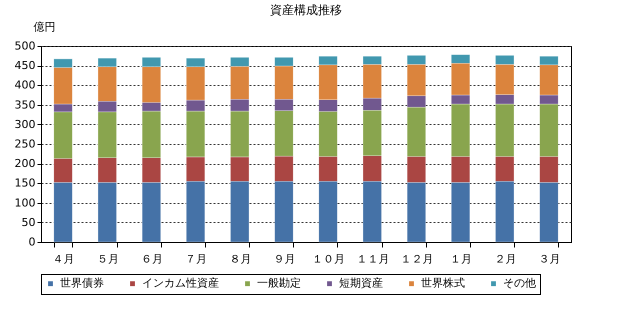 The image size is (619, 320). Describe the element at coordinates (443, 283) in the screenshot. I see `legend-label: 世界株式` at that location.